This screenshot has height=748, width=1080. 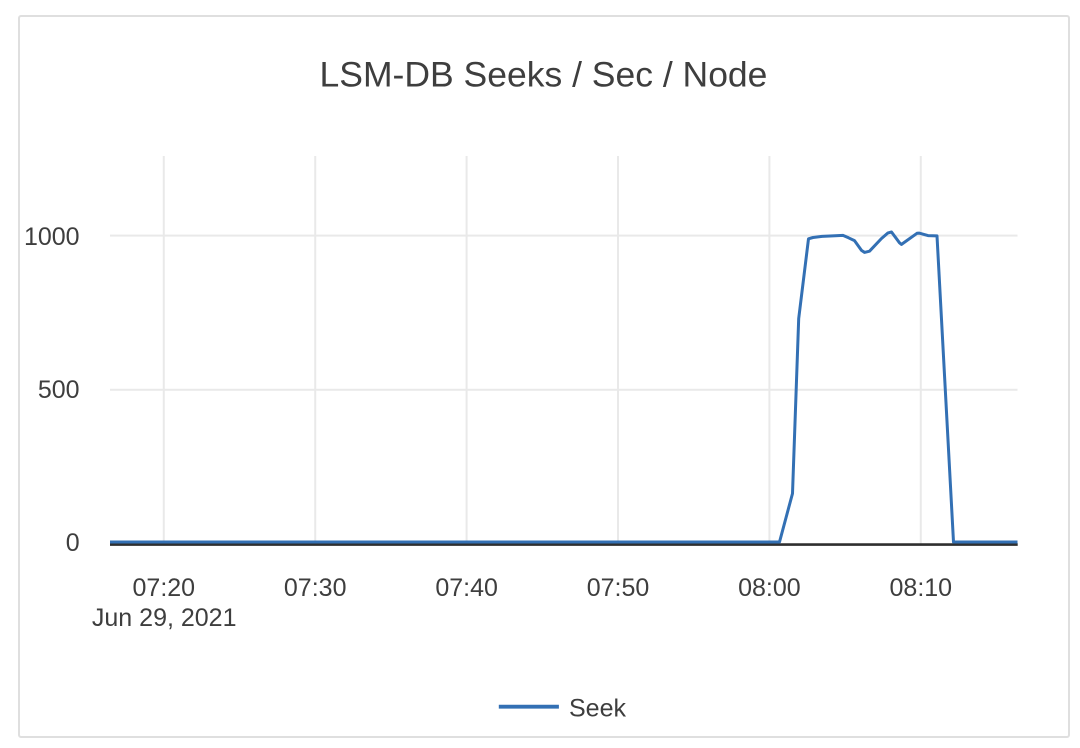 What do you see at coordinates (597, 709) in the screenshot?
I see `svg-text: Seek` at bounding box center [597, 709].